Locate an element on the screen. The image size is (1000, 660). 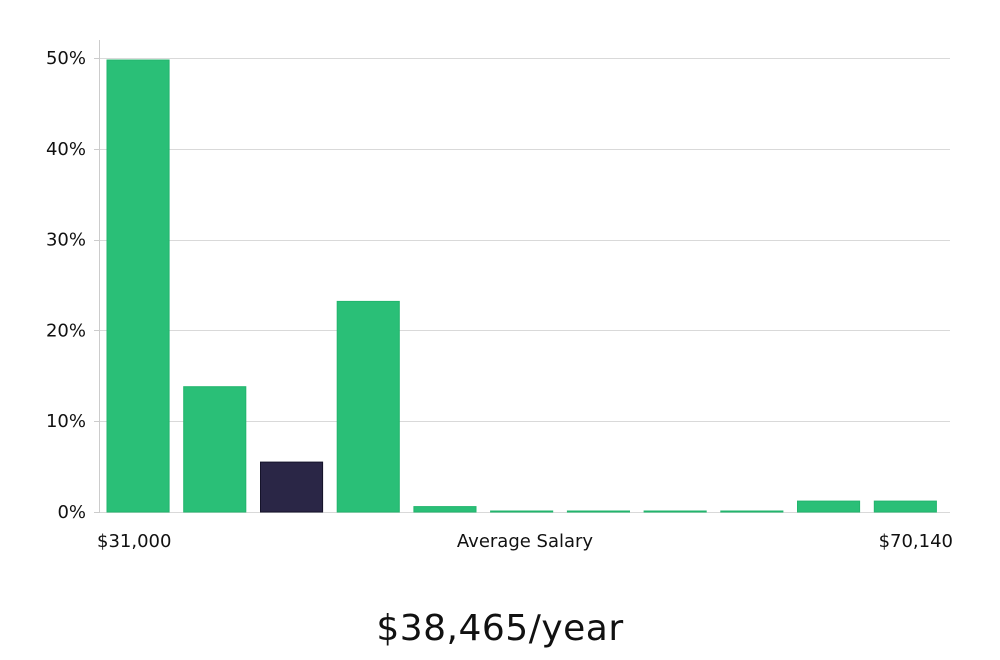
y-tick-label: 0% is located at coordinates (71, 512).